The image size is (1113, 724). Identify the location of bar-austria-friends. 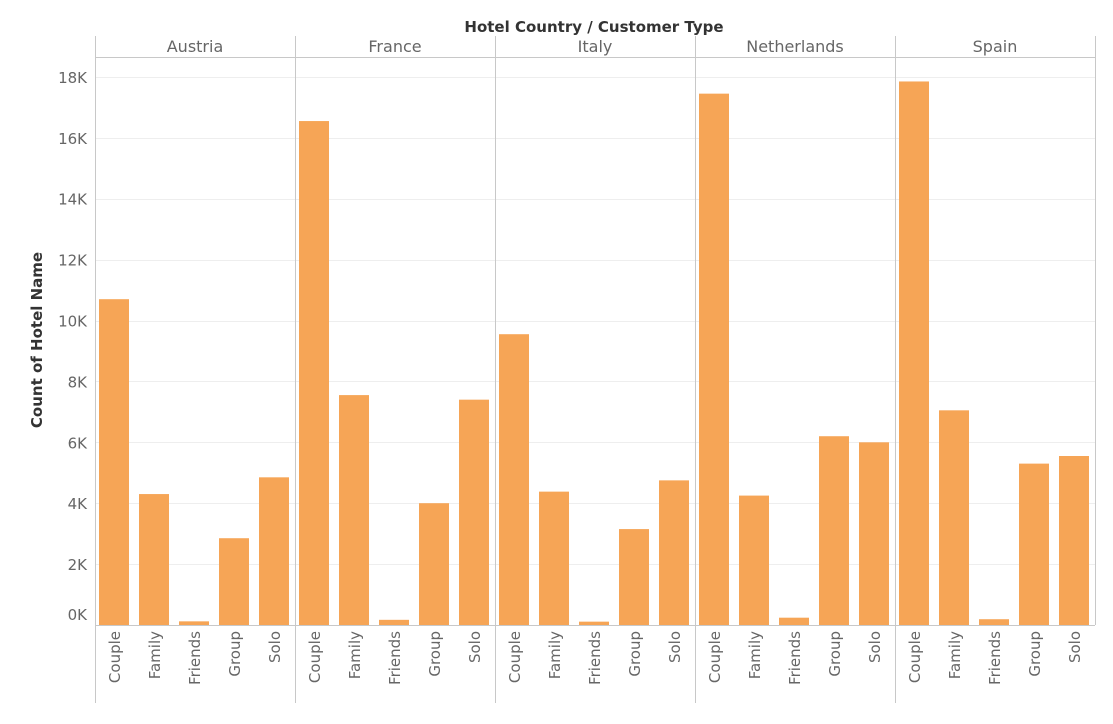
(194, 623).